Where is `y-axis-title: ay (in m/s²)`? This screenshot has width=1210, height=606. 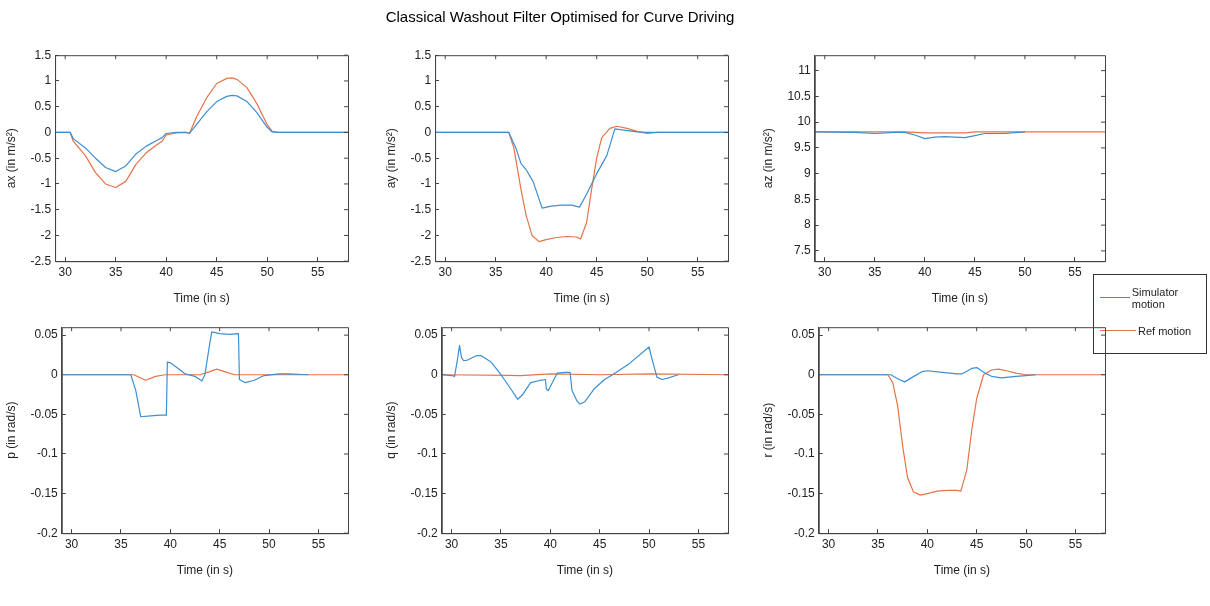 y-axis-title: ay (in m/s²) is located at coordinates (390, 158).